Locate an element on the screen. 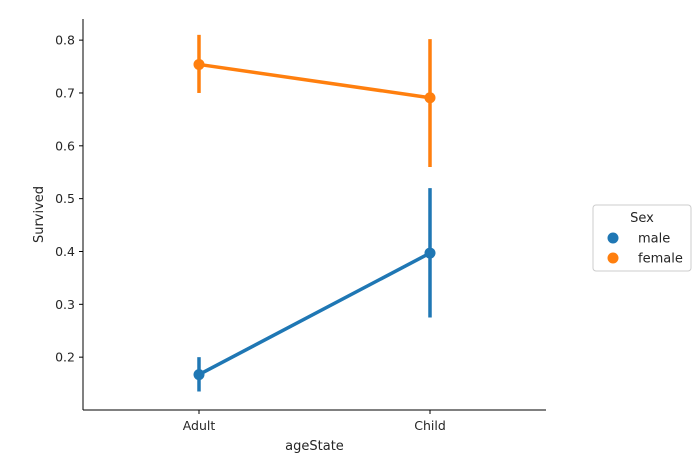  legend-items: male female is located at coordinates (645, 249).